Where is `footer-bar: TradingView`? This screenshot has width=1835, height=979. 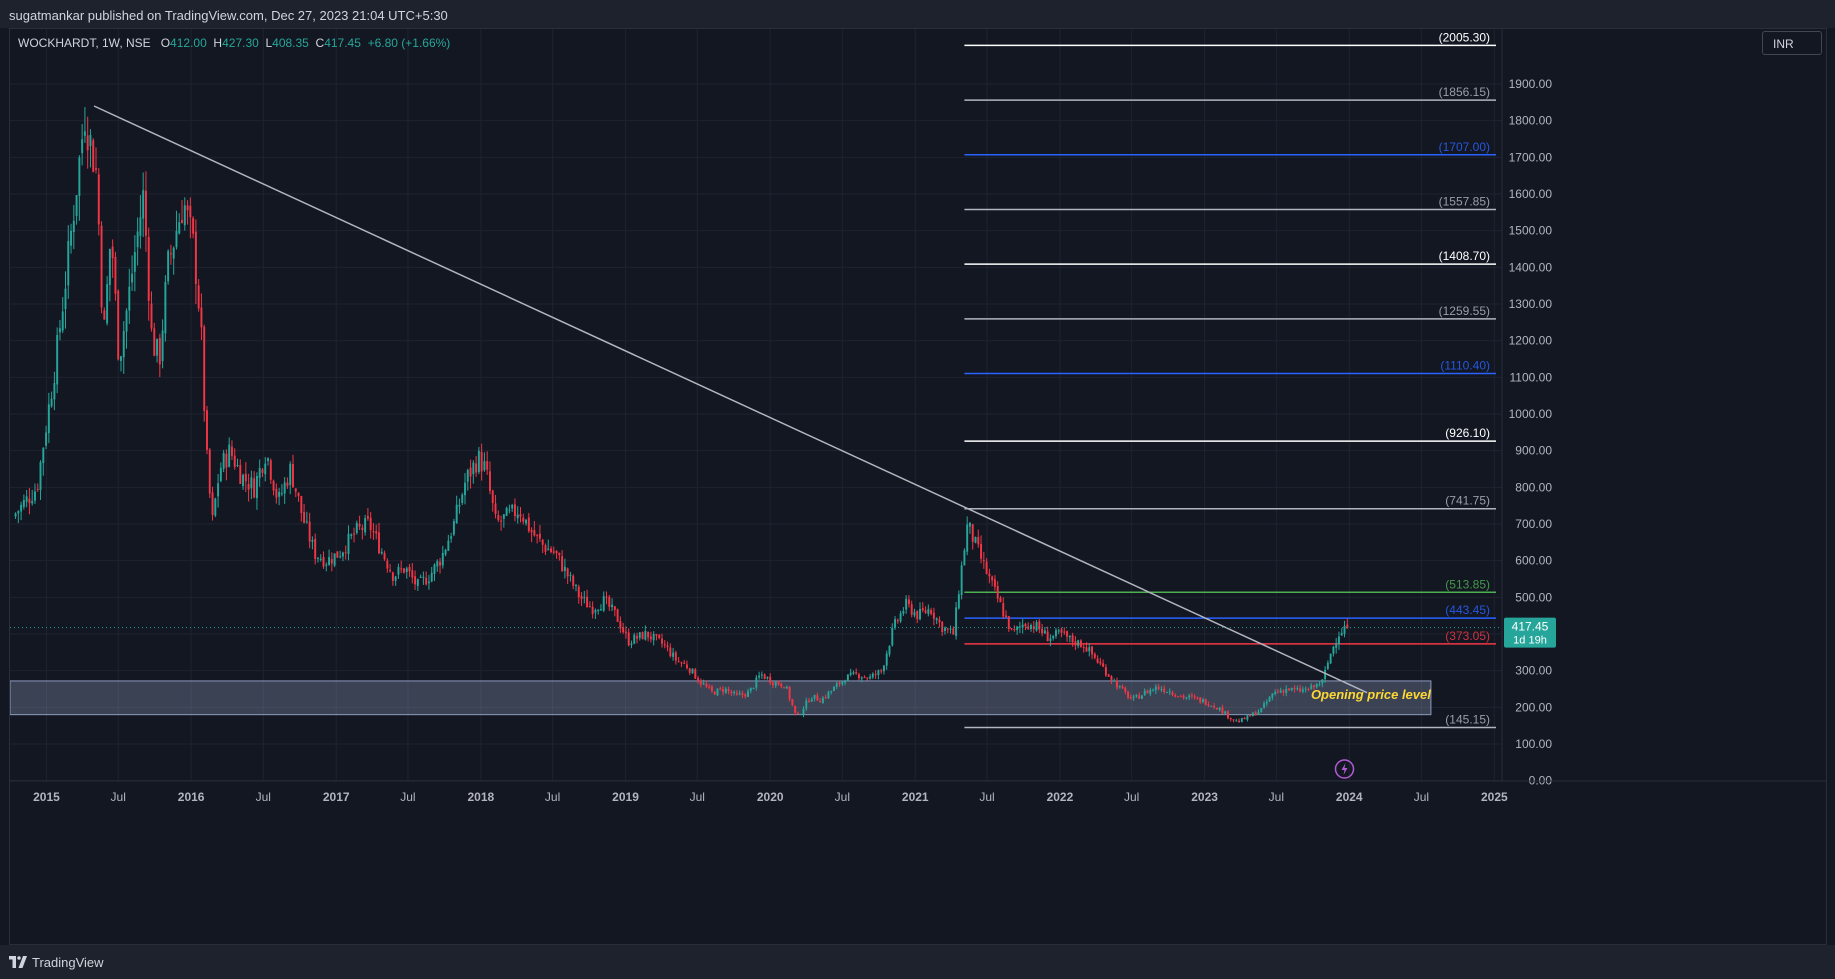 footer-bar: TradingView is located at coordinates (917, 962).